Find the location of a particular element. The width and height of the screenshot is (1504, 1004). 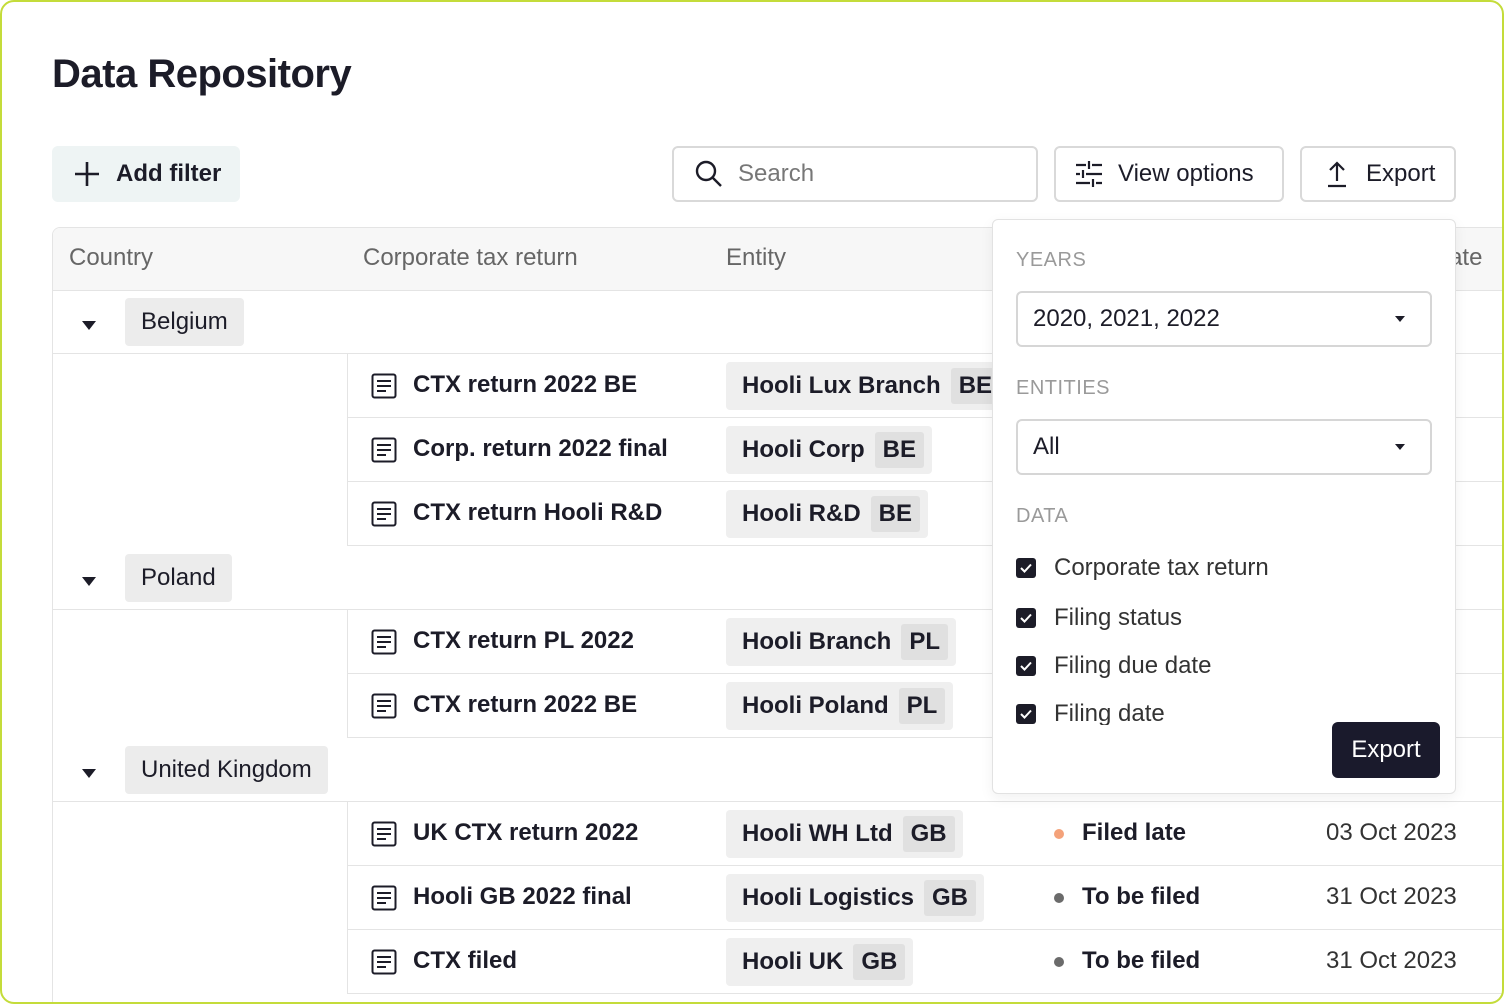

status-dot is located at coordinates (1059, 834).